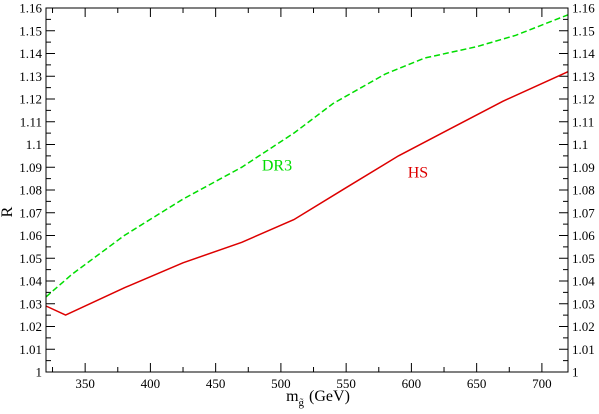 The image size is (599, 414). What do you see at coordinates (30, 258) in the screenshot?
I see `y-tick-label-left: 1.05` at bounding box center [30, 258].